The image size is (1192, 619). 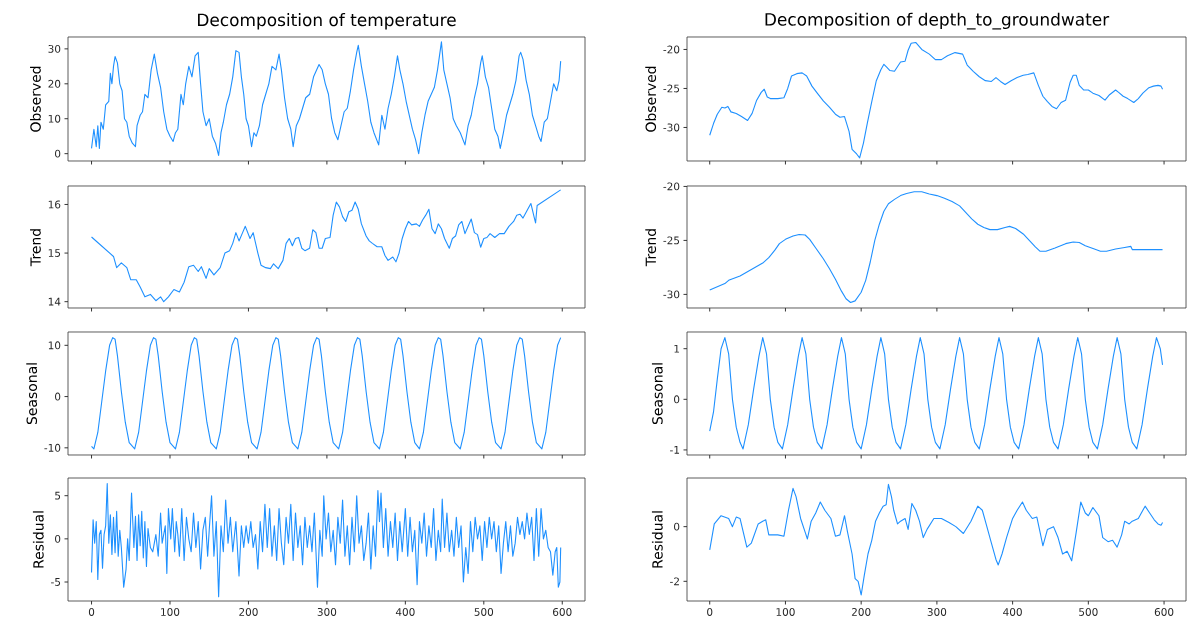 What do you see at coordinates (677, 348) in the screenshot?
I see `y-tick-label: 1` at bounding box center [677, 348].